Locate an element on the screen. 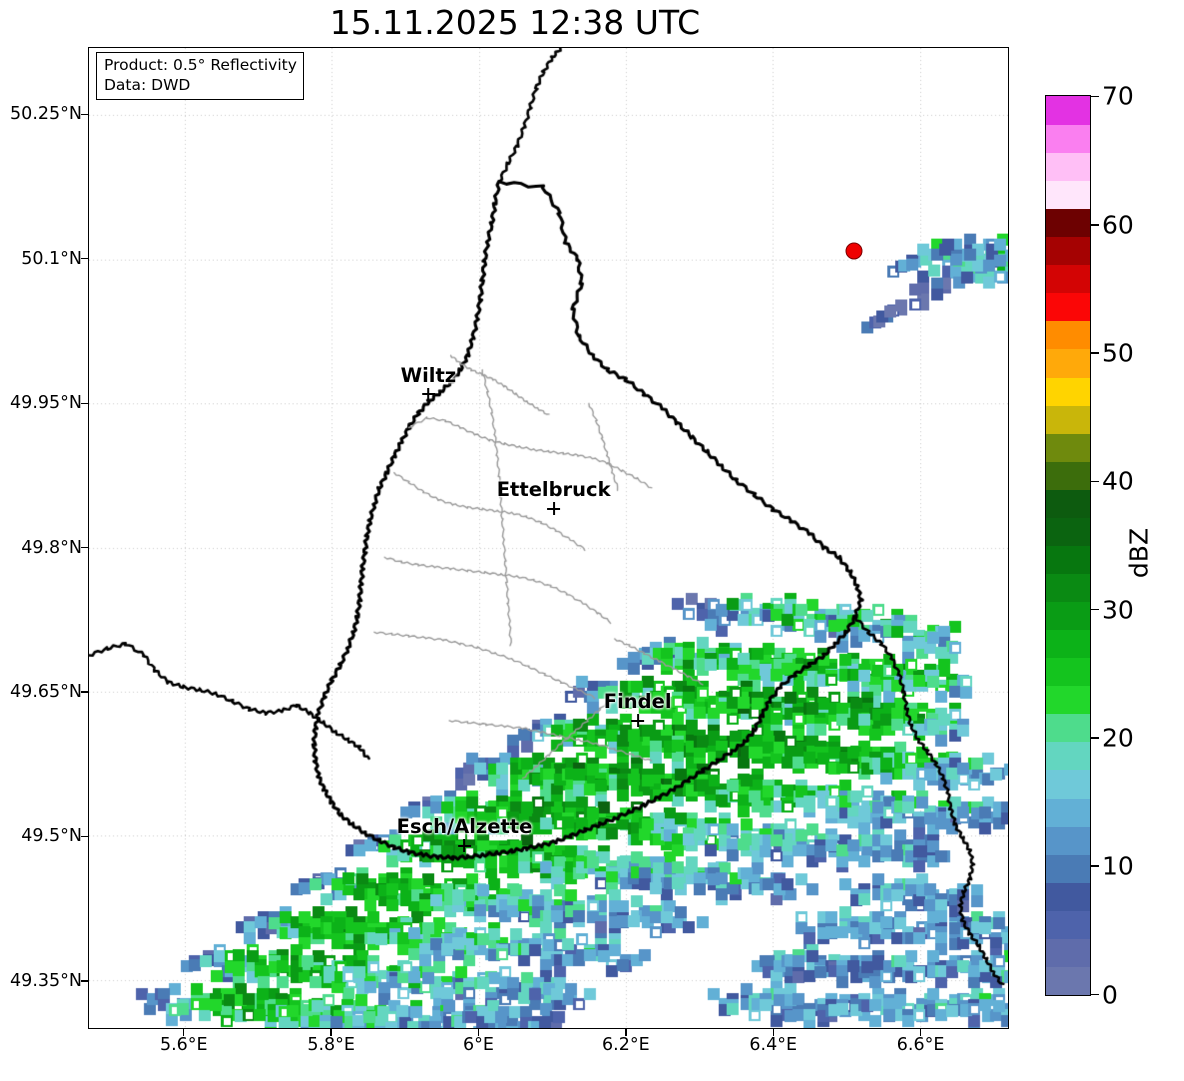 This screenshot has height=1081, width=1184. colorbar-tick-label: 40 is located at coordinates (1118, 481).